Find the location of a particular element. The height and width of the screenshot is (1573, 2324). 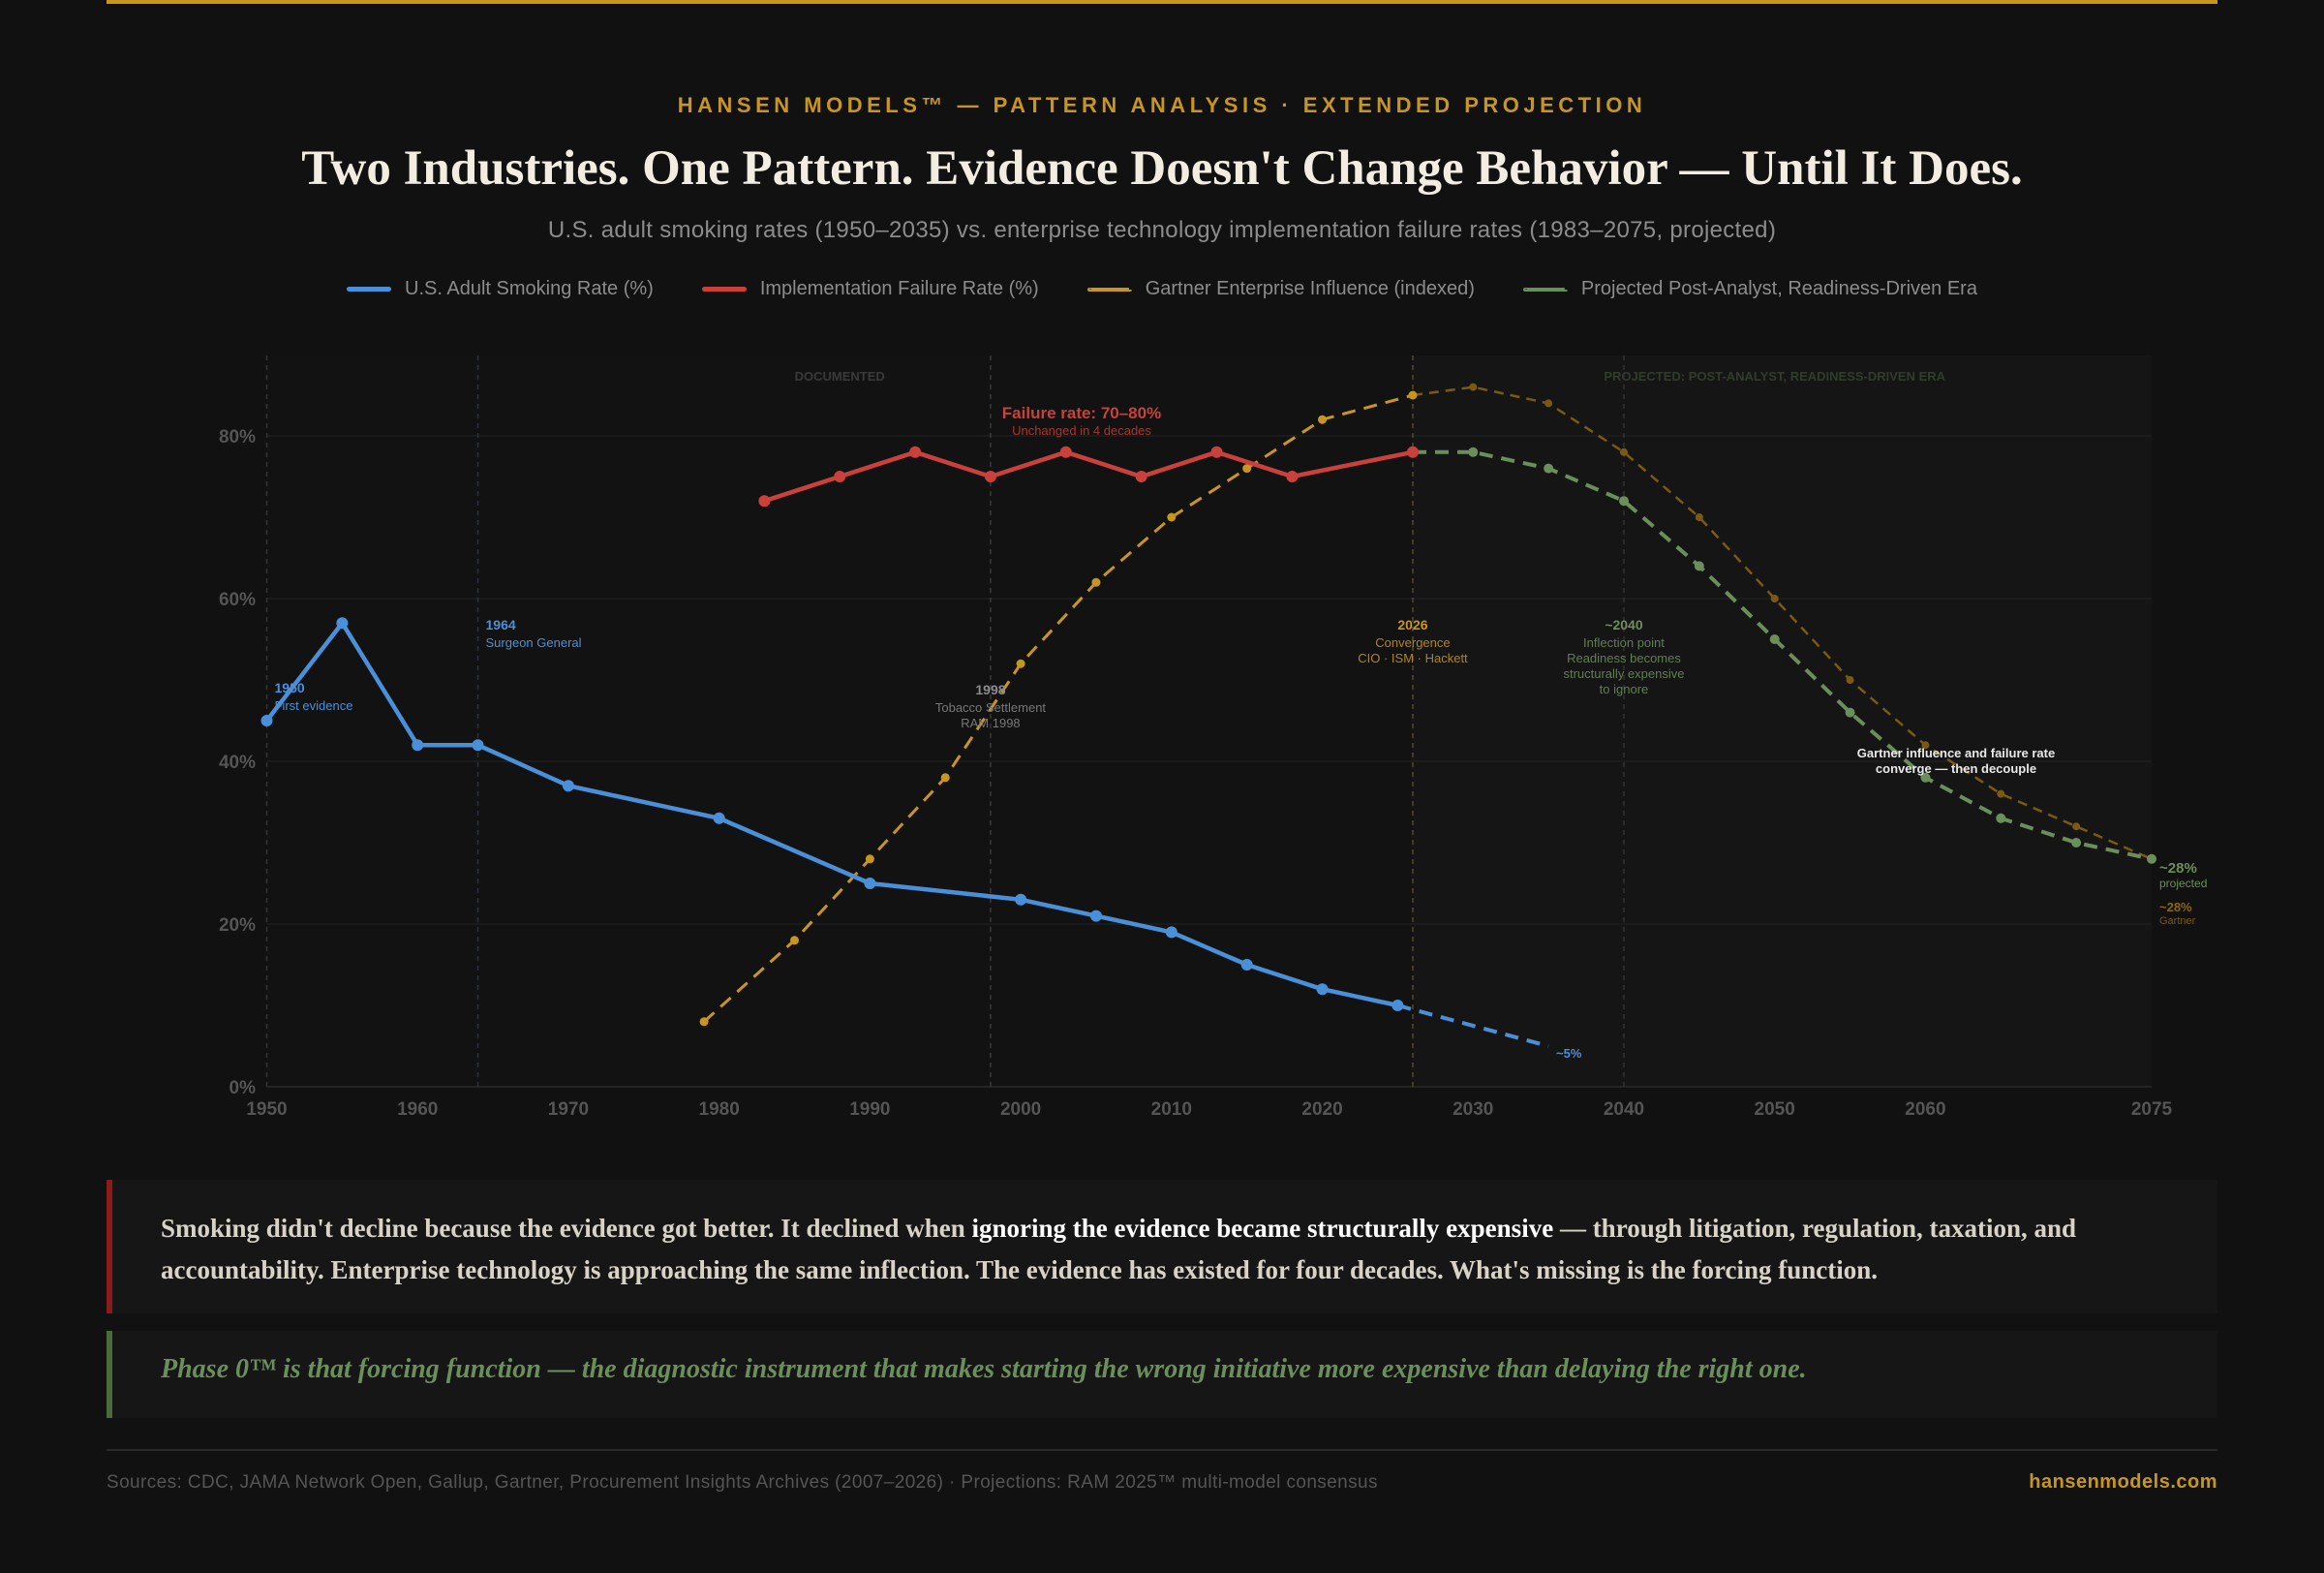

marker-label-1998: Tobacco Settlement is located at coordinates (991, 707).